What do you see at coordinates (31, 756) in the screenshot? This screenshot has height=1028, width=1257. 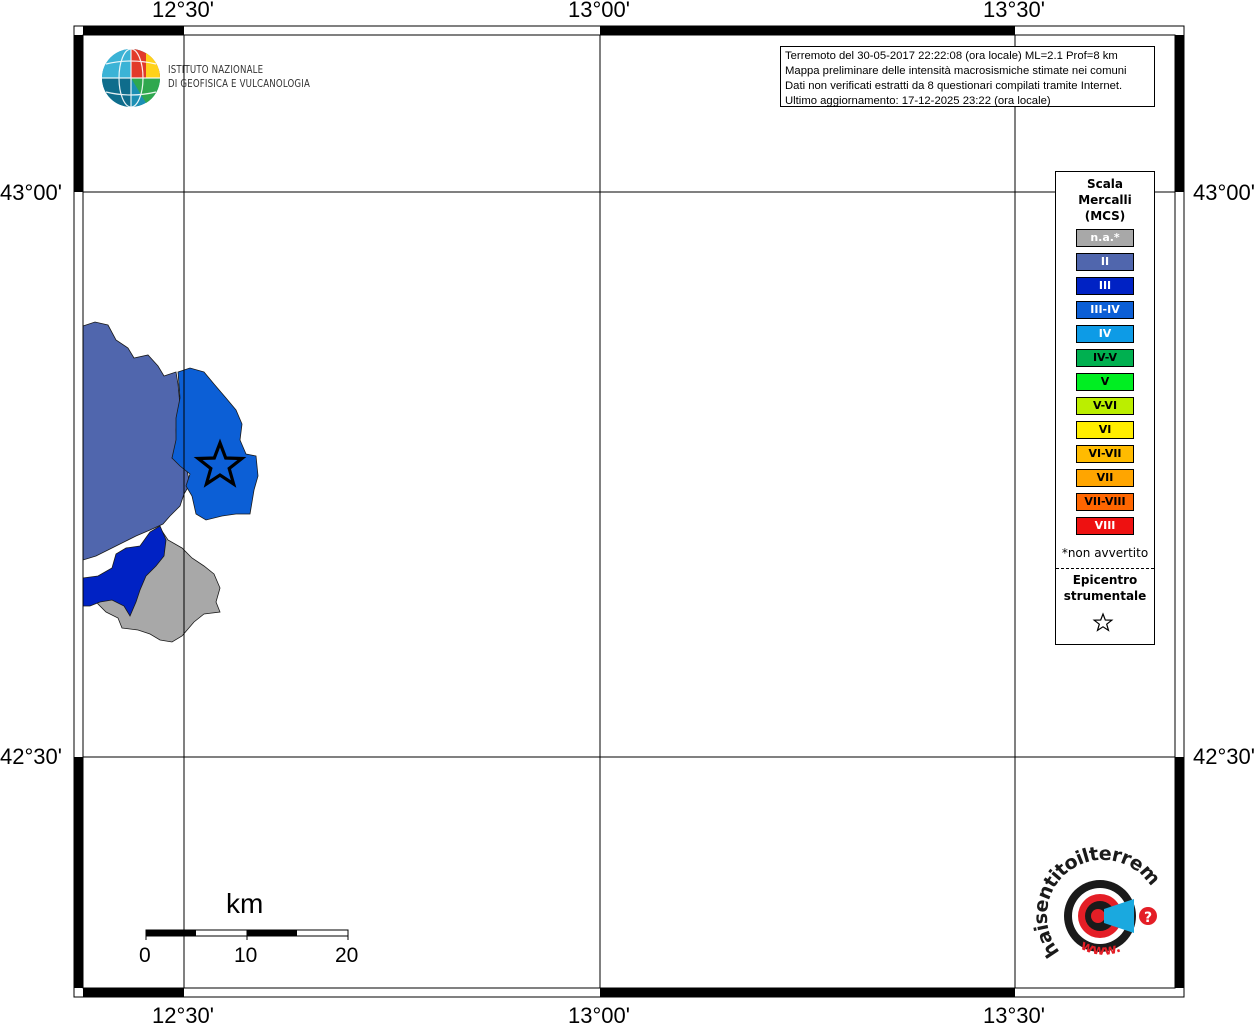 I see `lat-label-left-4230: 42°30'` at bounding box center [31, 756].